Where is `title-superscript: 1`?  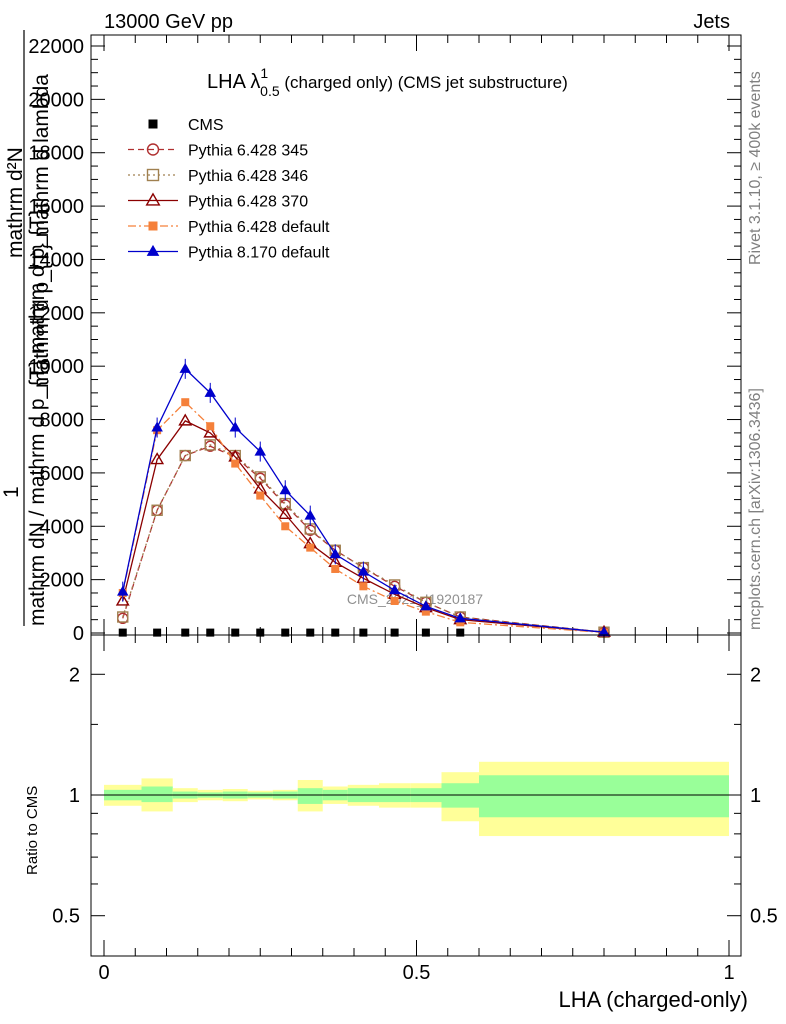
title-superscript: 1 is located at coordinates (264, 73).